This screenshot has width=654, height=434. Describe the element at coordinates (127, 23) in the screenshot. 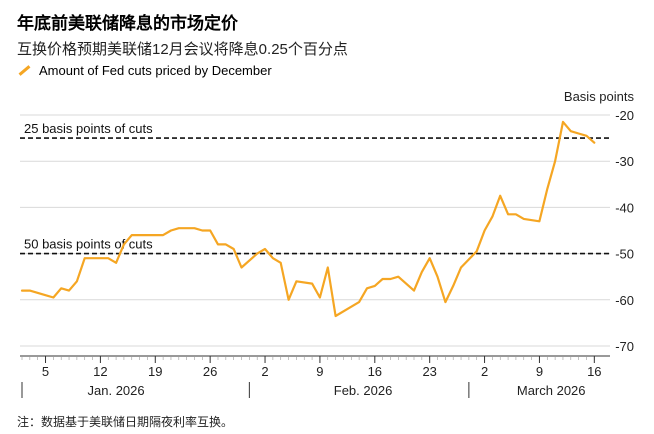

I see `chart-title: 年底前美联储降息的市场定价` at that location.